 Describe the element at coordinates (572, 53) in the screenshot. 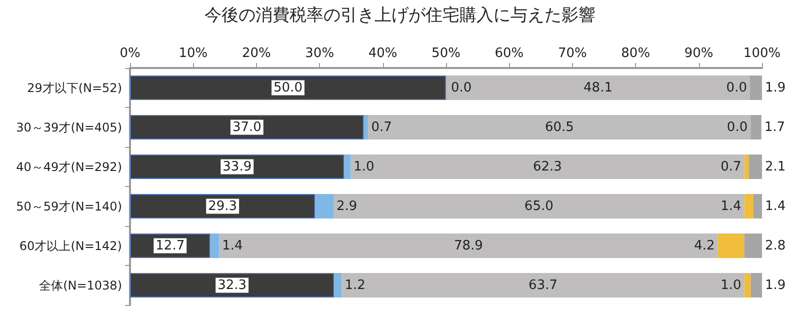

I see `x-tick-label: 70%` at that location.